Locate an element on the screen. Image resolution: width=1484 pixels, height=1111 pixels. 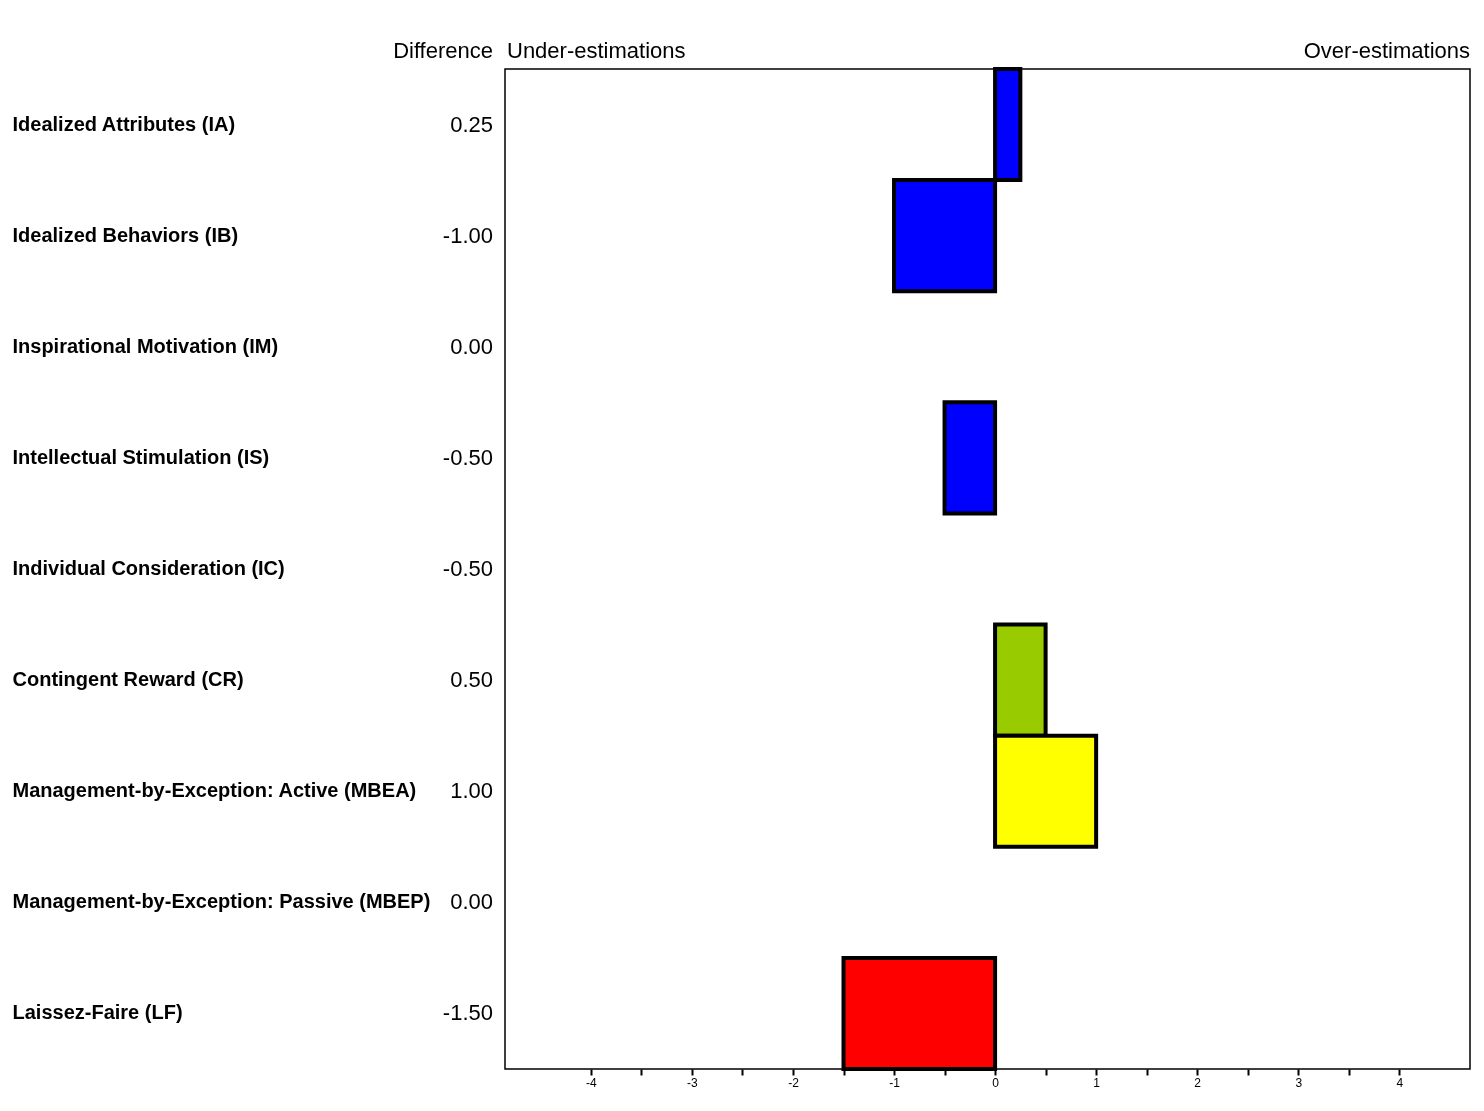
y-tick-label: Inspirational Motivation (IM) is located at coordinates (145, 345).